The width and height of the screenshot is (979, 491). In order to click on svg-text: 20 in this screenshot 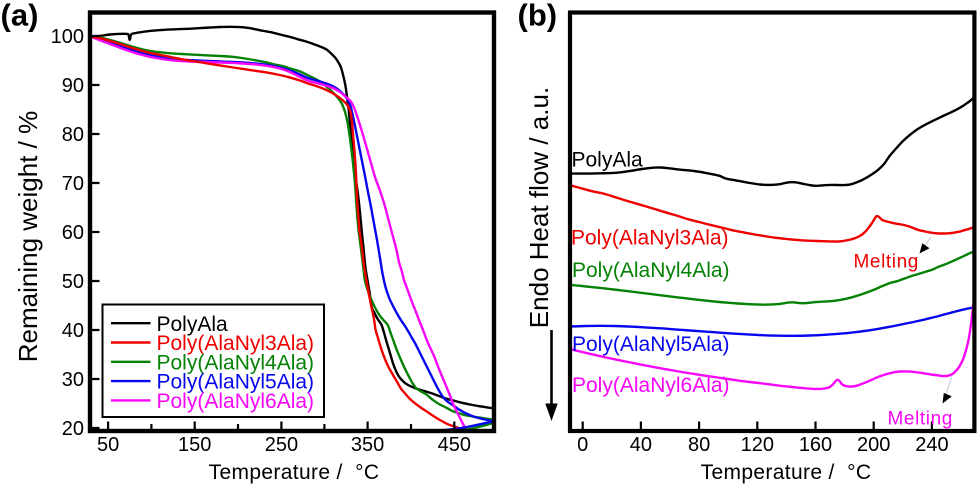, I will do `click(73, 429)`.